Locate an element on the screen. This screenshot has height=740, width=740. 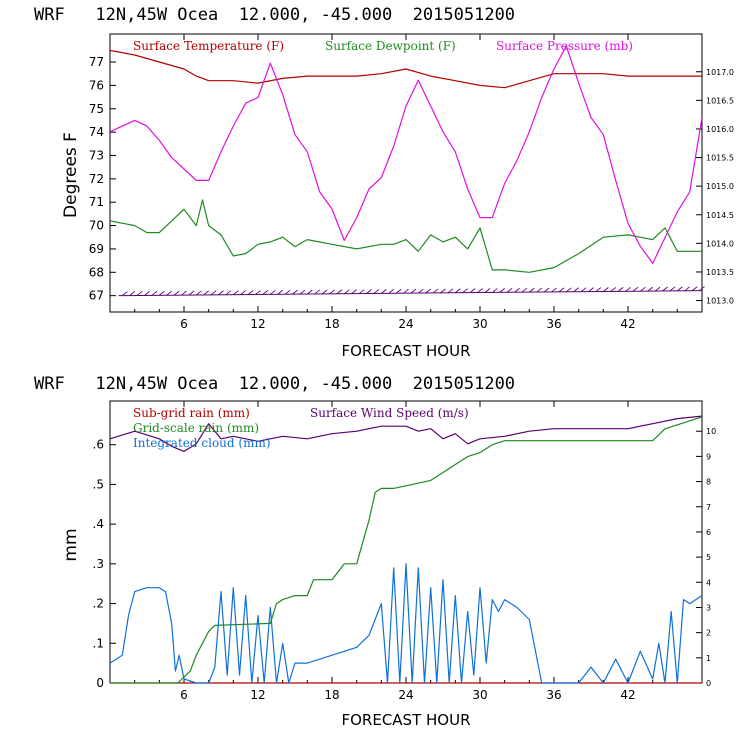
y2-tick-label: 1015.0 is located at coordinates (720, 186).